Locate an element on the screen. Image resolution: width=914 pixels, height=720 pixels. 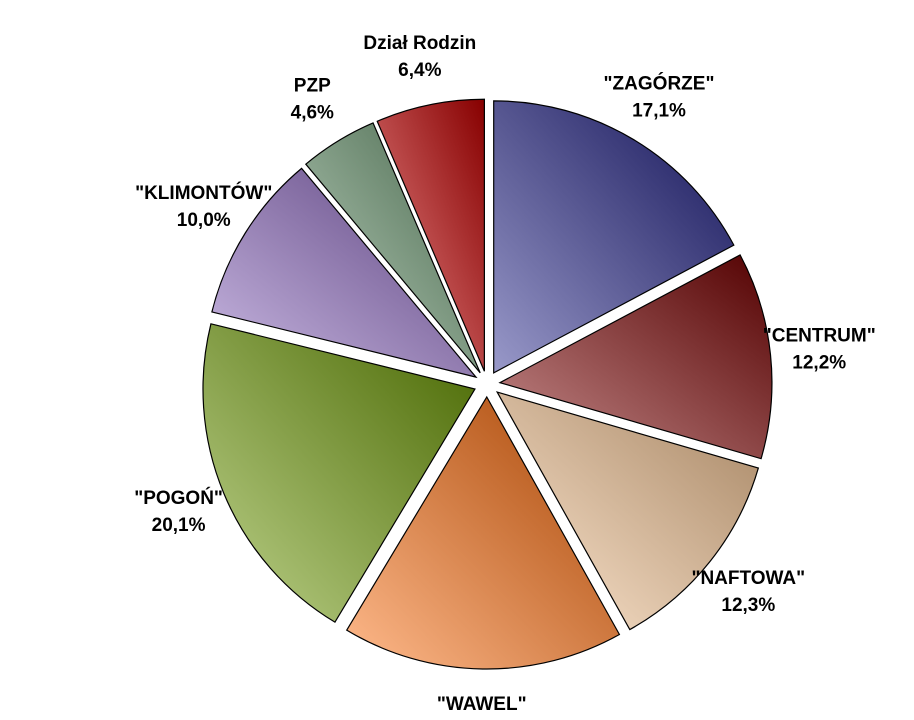
value-label: 20,1% is located at coordinates (179, 525).